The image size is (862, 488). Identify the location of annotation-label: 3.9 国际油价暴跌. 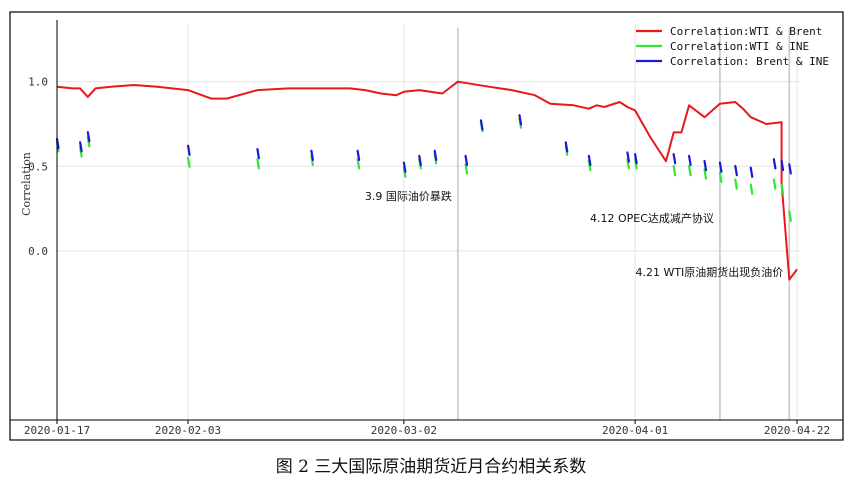
(408, 196).